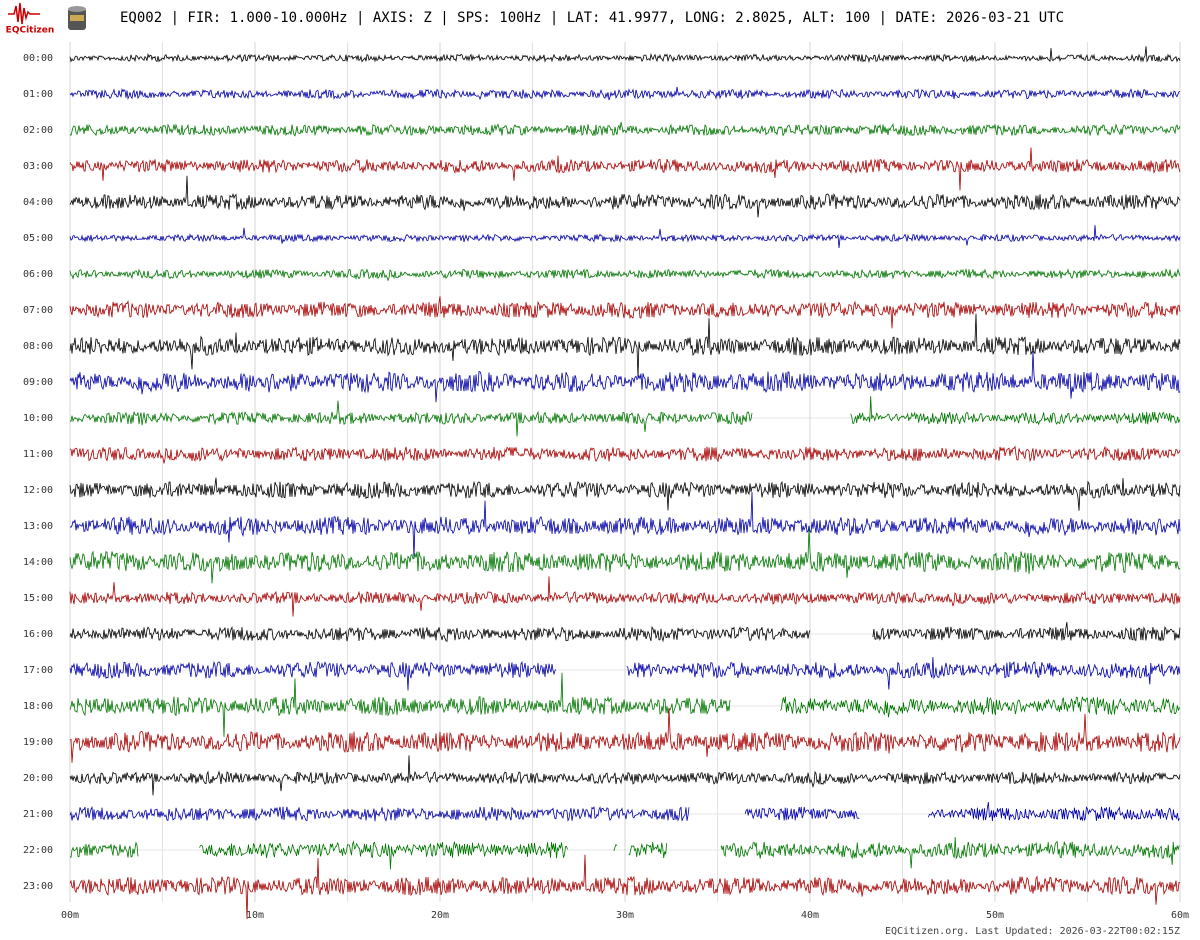  What do you see at coordinates (38, 634) in the screenshot?
I see `row-label: 16:00` at bounding box center [38, 634].